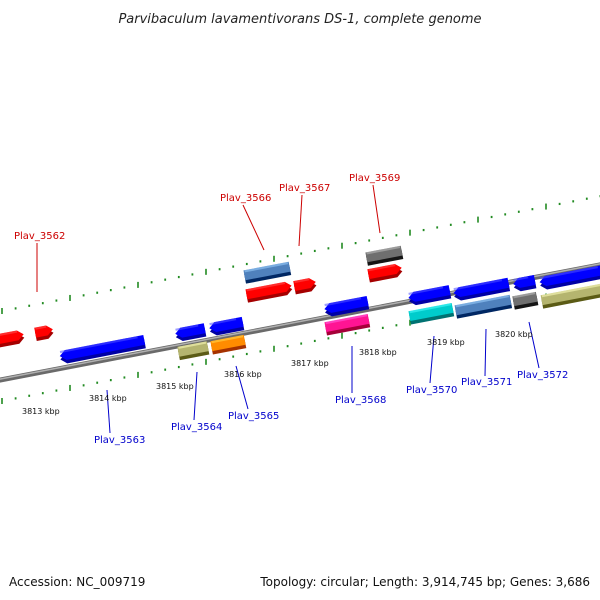  What do you see at coordinates (207, 207) in the screenshot?
I see `forward-gene-labels: Plav_3562 Plav_3566 Plav_3567 Plav_3569` at bounding box center [207, 207].